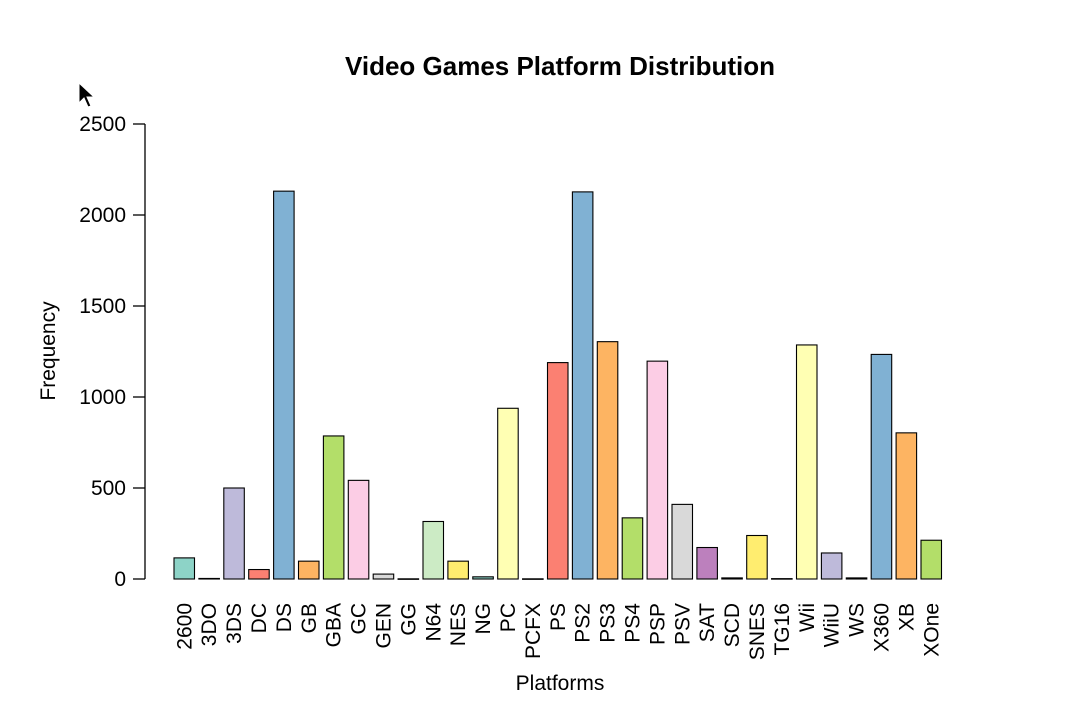 The height and width of the screenshot is (722, 1081). What do you see at coordinates (334, 625) in the screenshot?
I see `x-tick-label: GBA` at bounding box center [334, 625].